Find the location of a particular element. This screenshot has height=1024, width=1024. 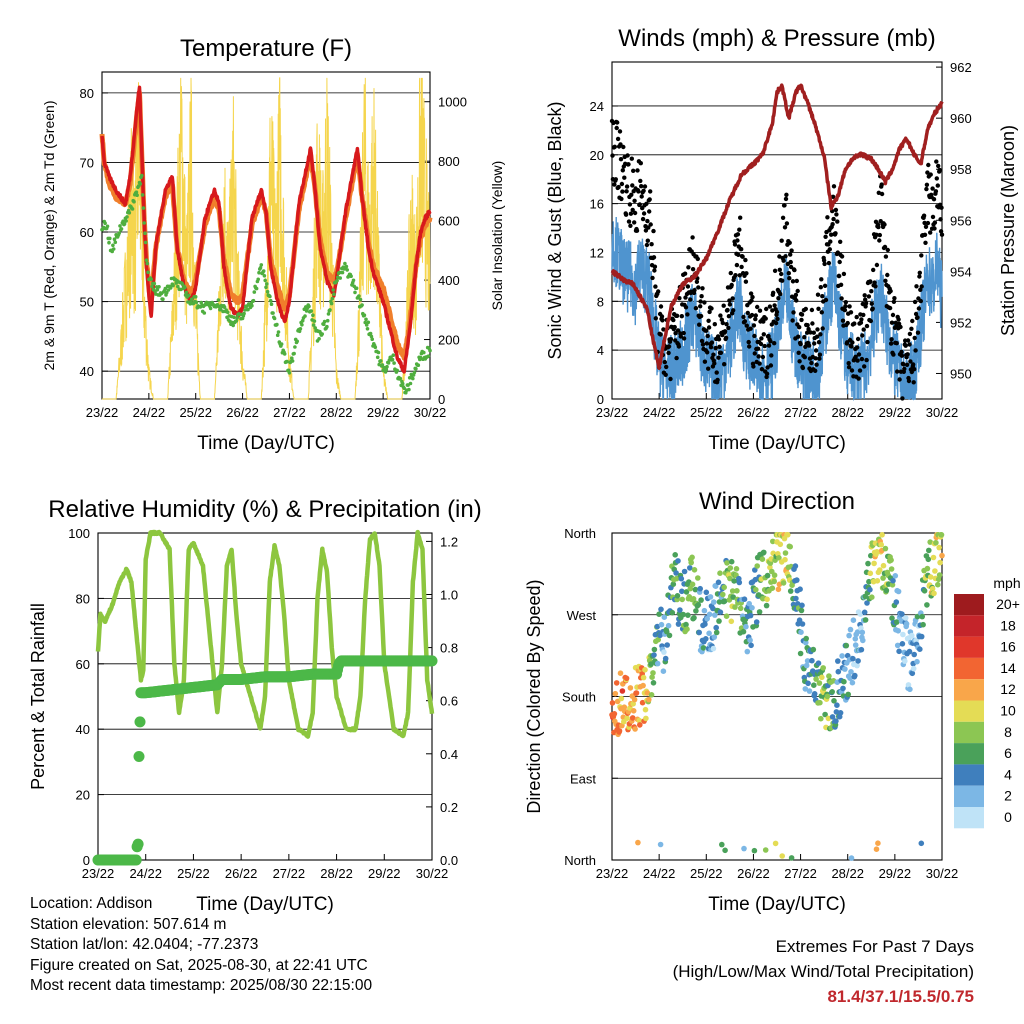

y-right-tick-label: 0 is located at coordinates (441, 399).